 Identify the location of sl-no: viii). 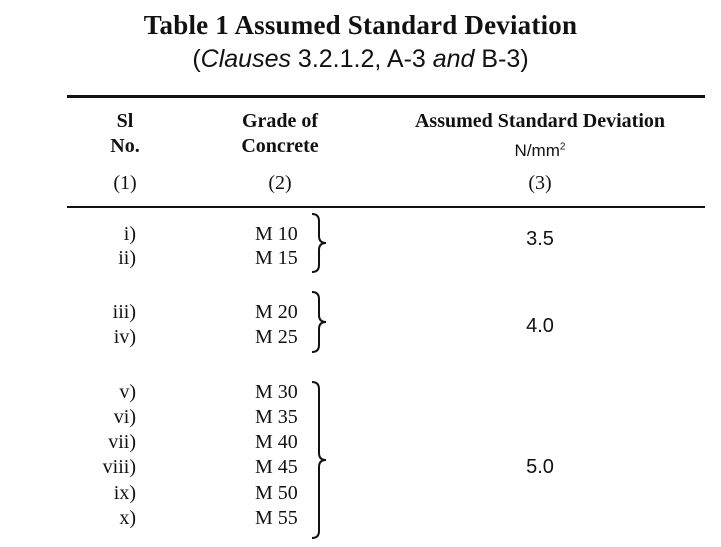
(119, 467).